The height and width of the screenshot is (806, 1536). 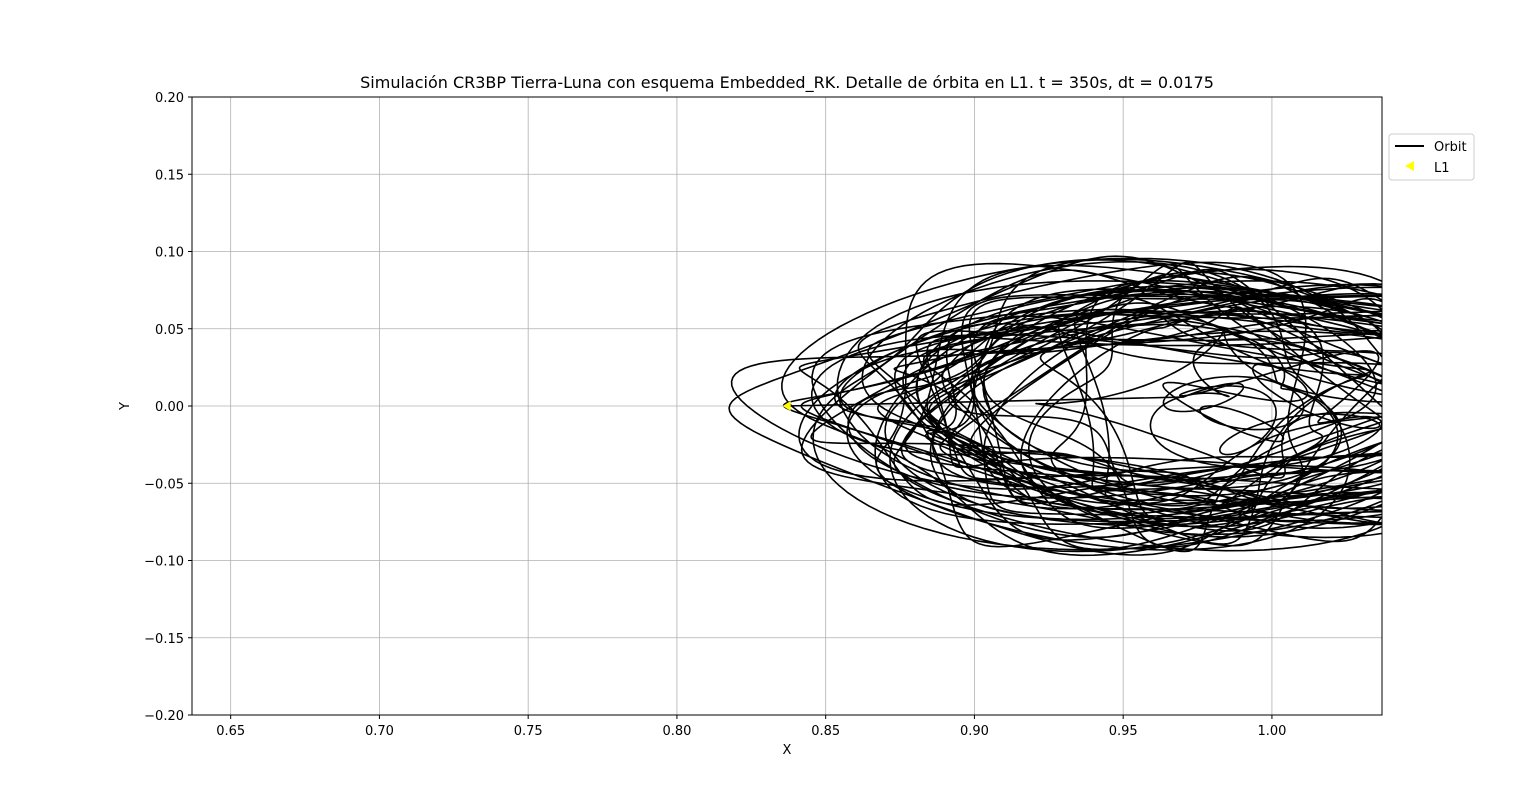 I want to click on x-tick-label: 0.95, so click(x=1123, y=731).